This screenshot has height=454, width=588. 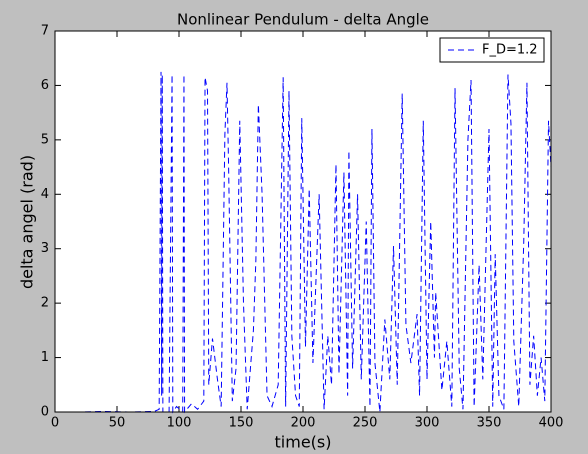 I want to click on x-tick-label: 100, so click(x=179, y=423).